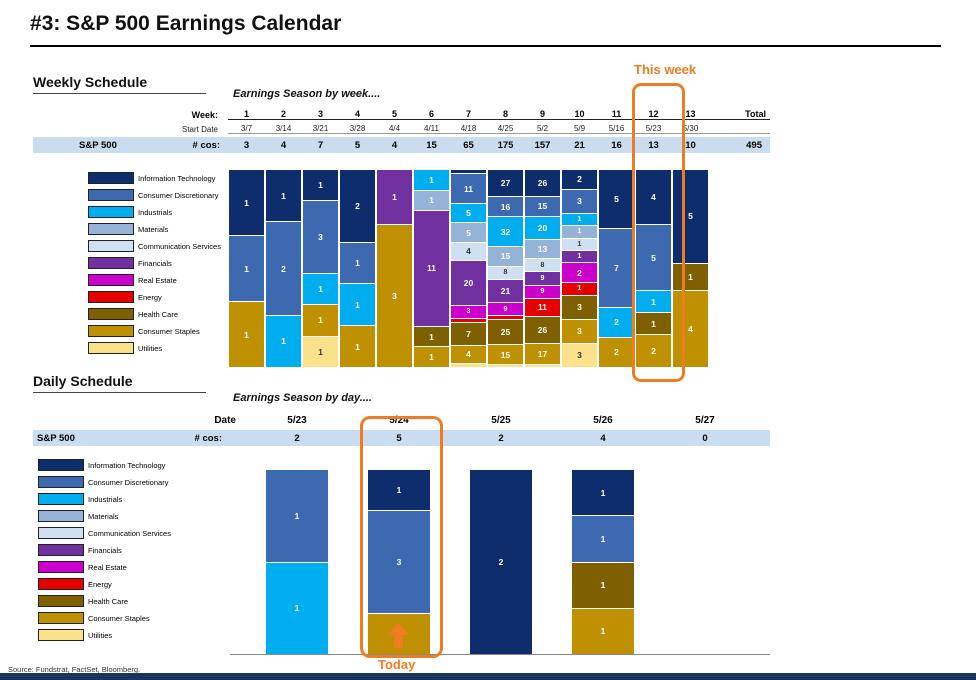  I want to click on this-week-label: This week, so click(665, 69).